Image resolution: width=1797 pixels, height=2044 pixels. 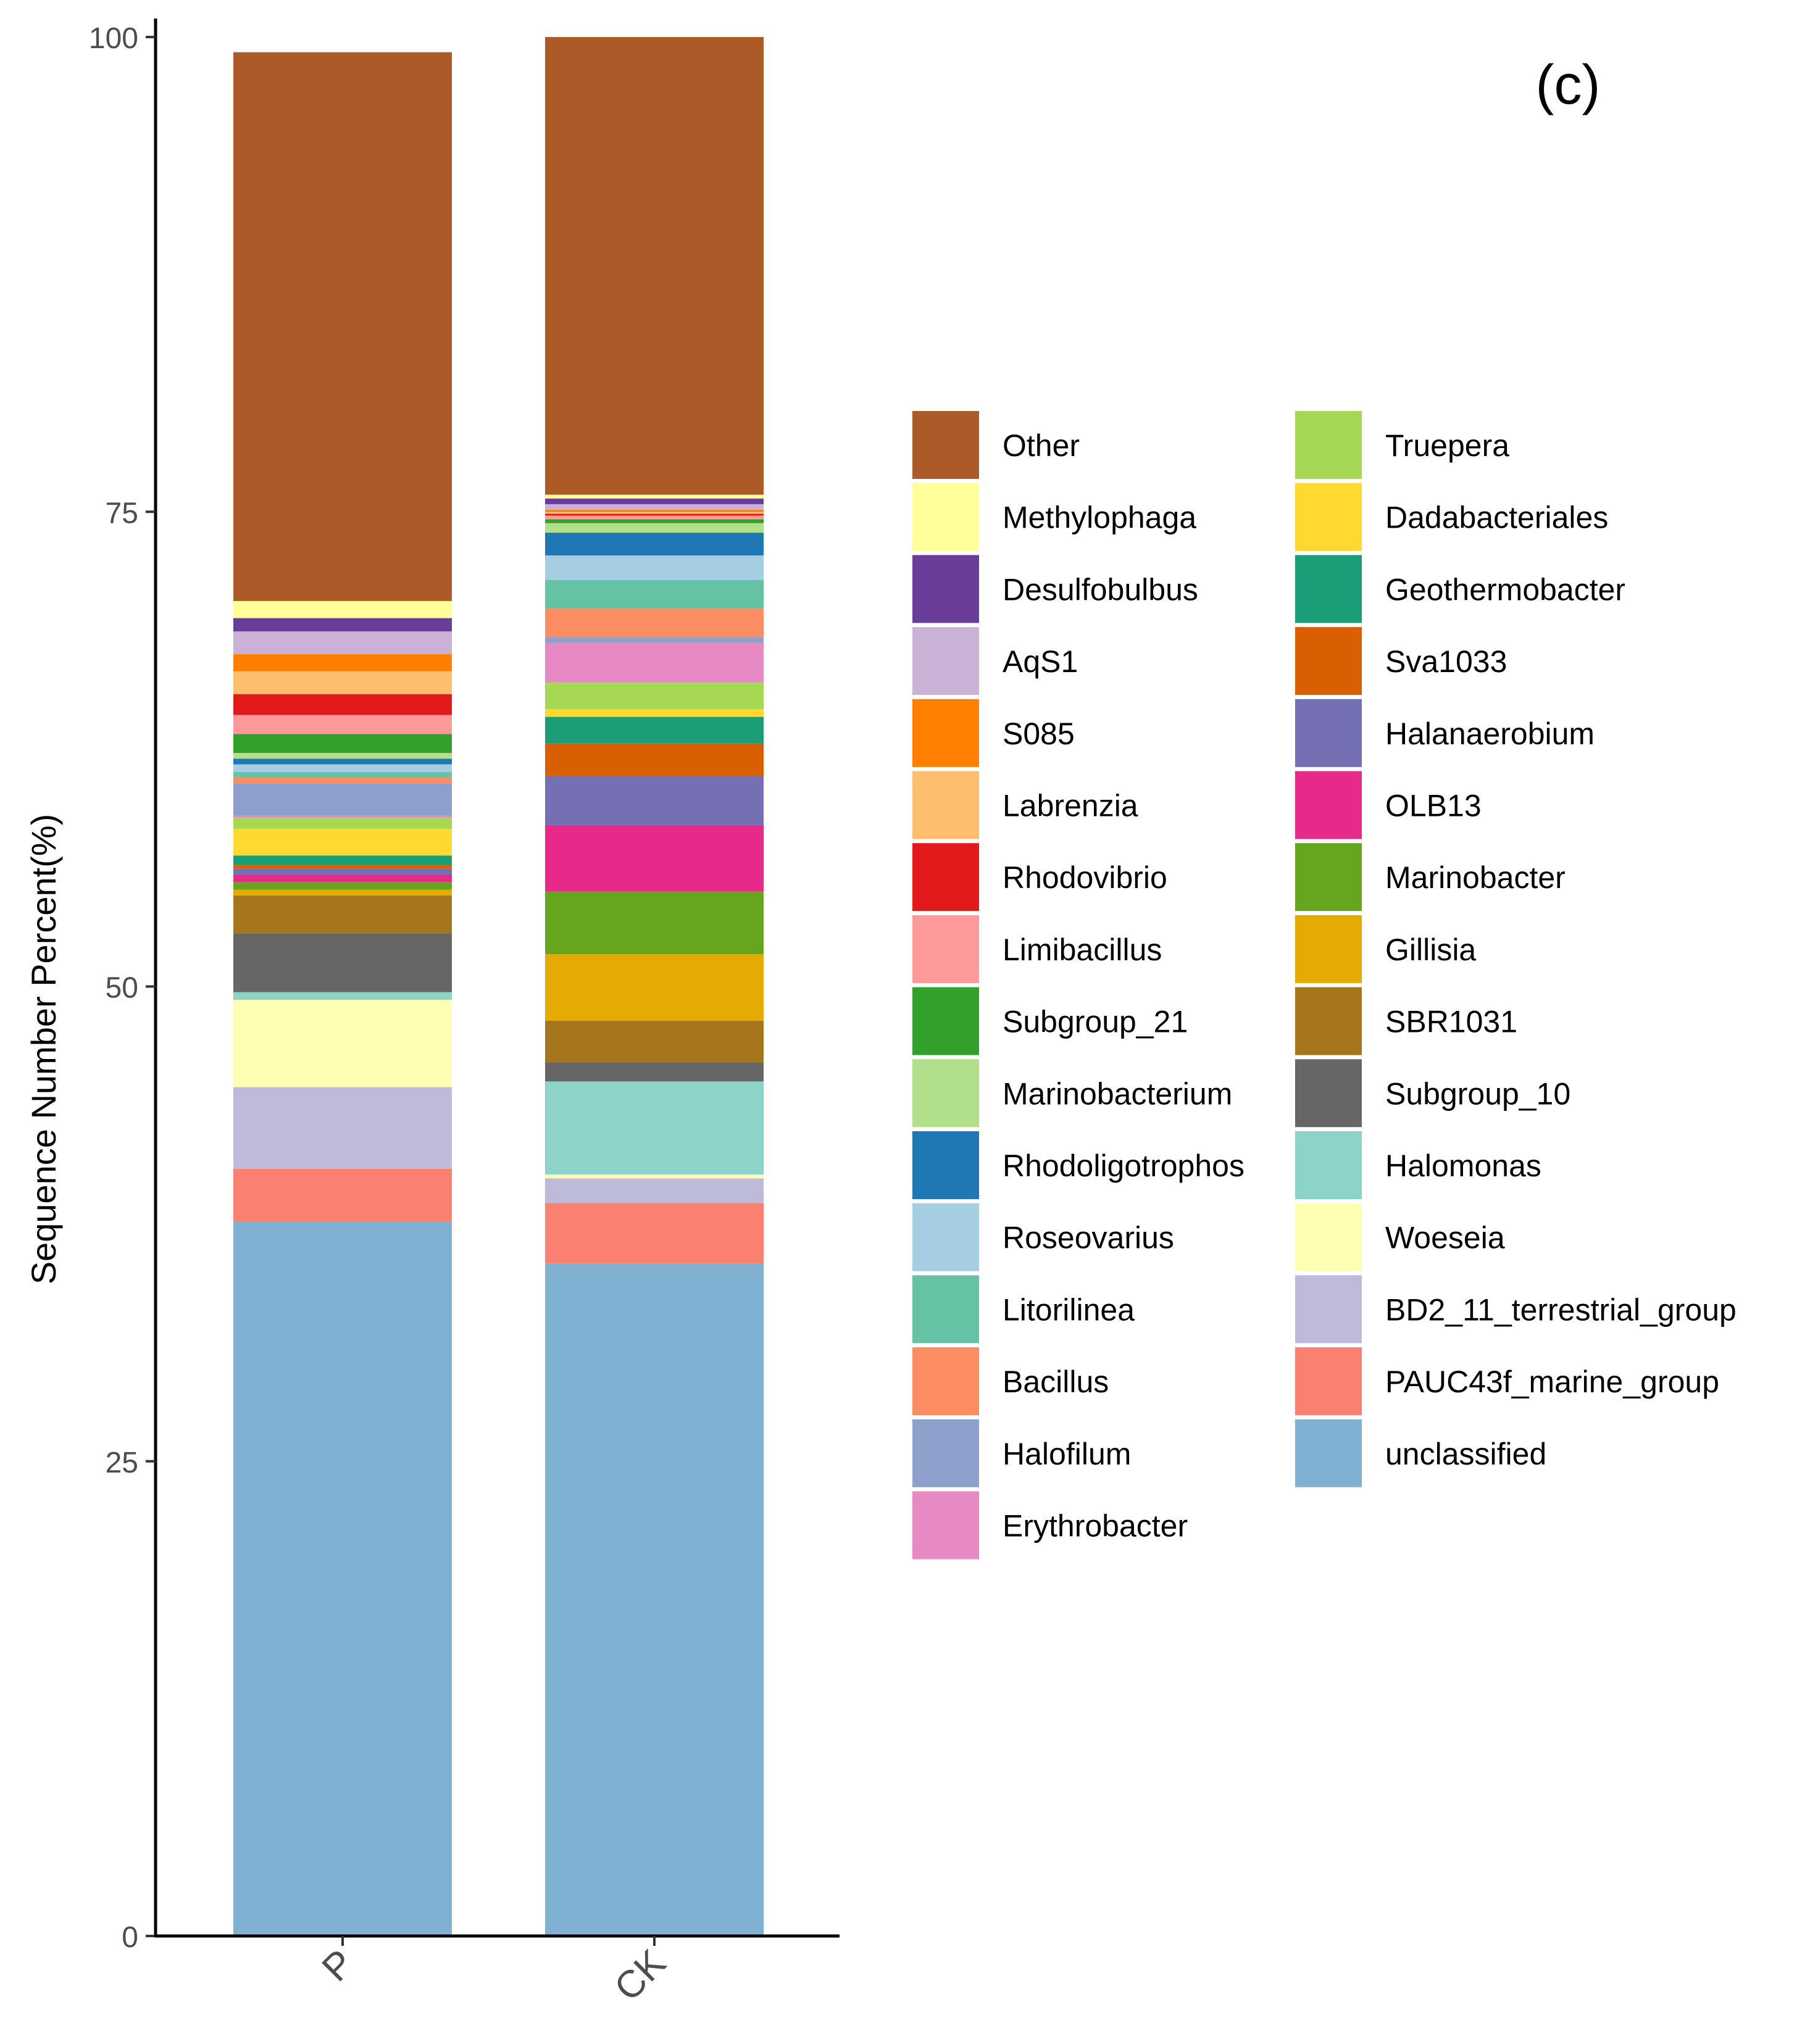 I want to click on bar-segment-ck-bacillus, so click(x=654, y=623).